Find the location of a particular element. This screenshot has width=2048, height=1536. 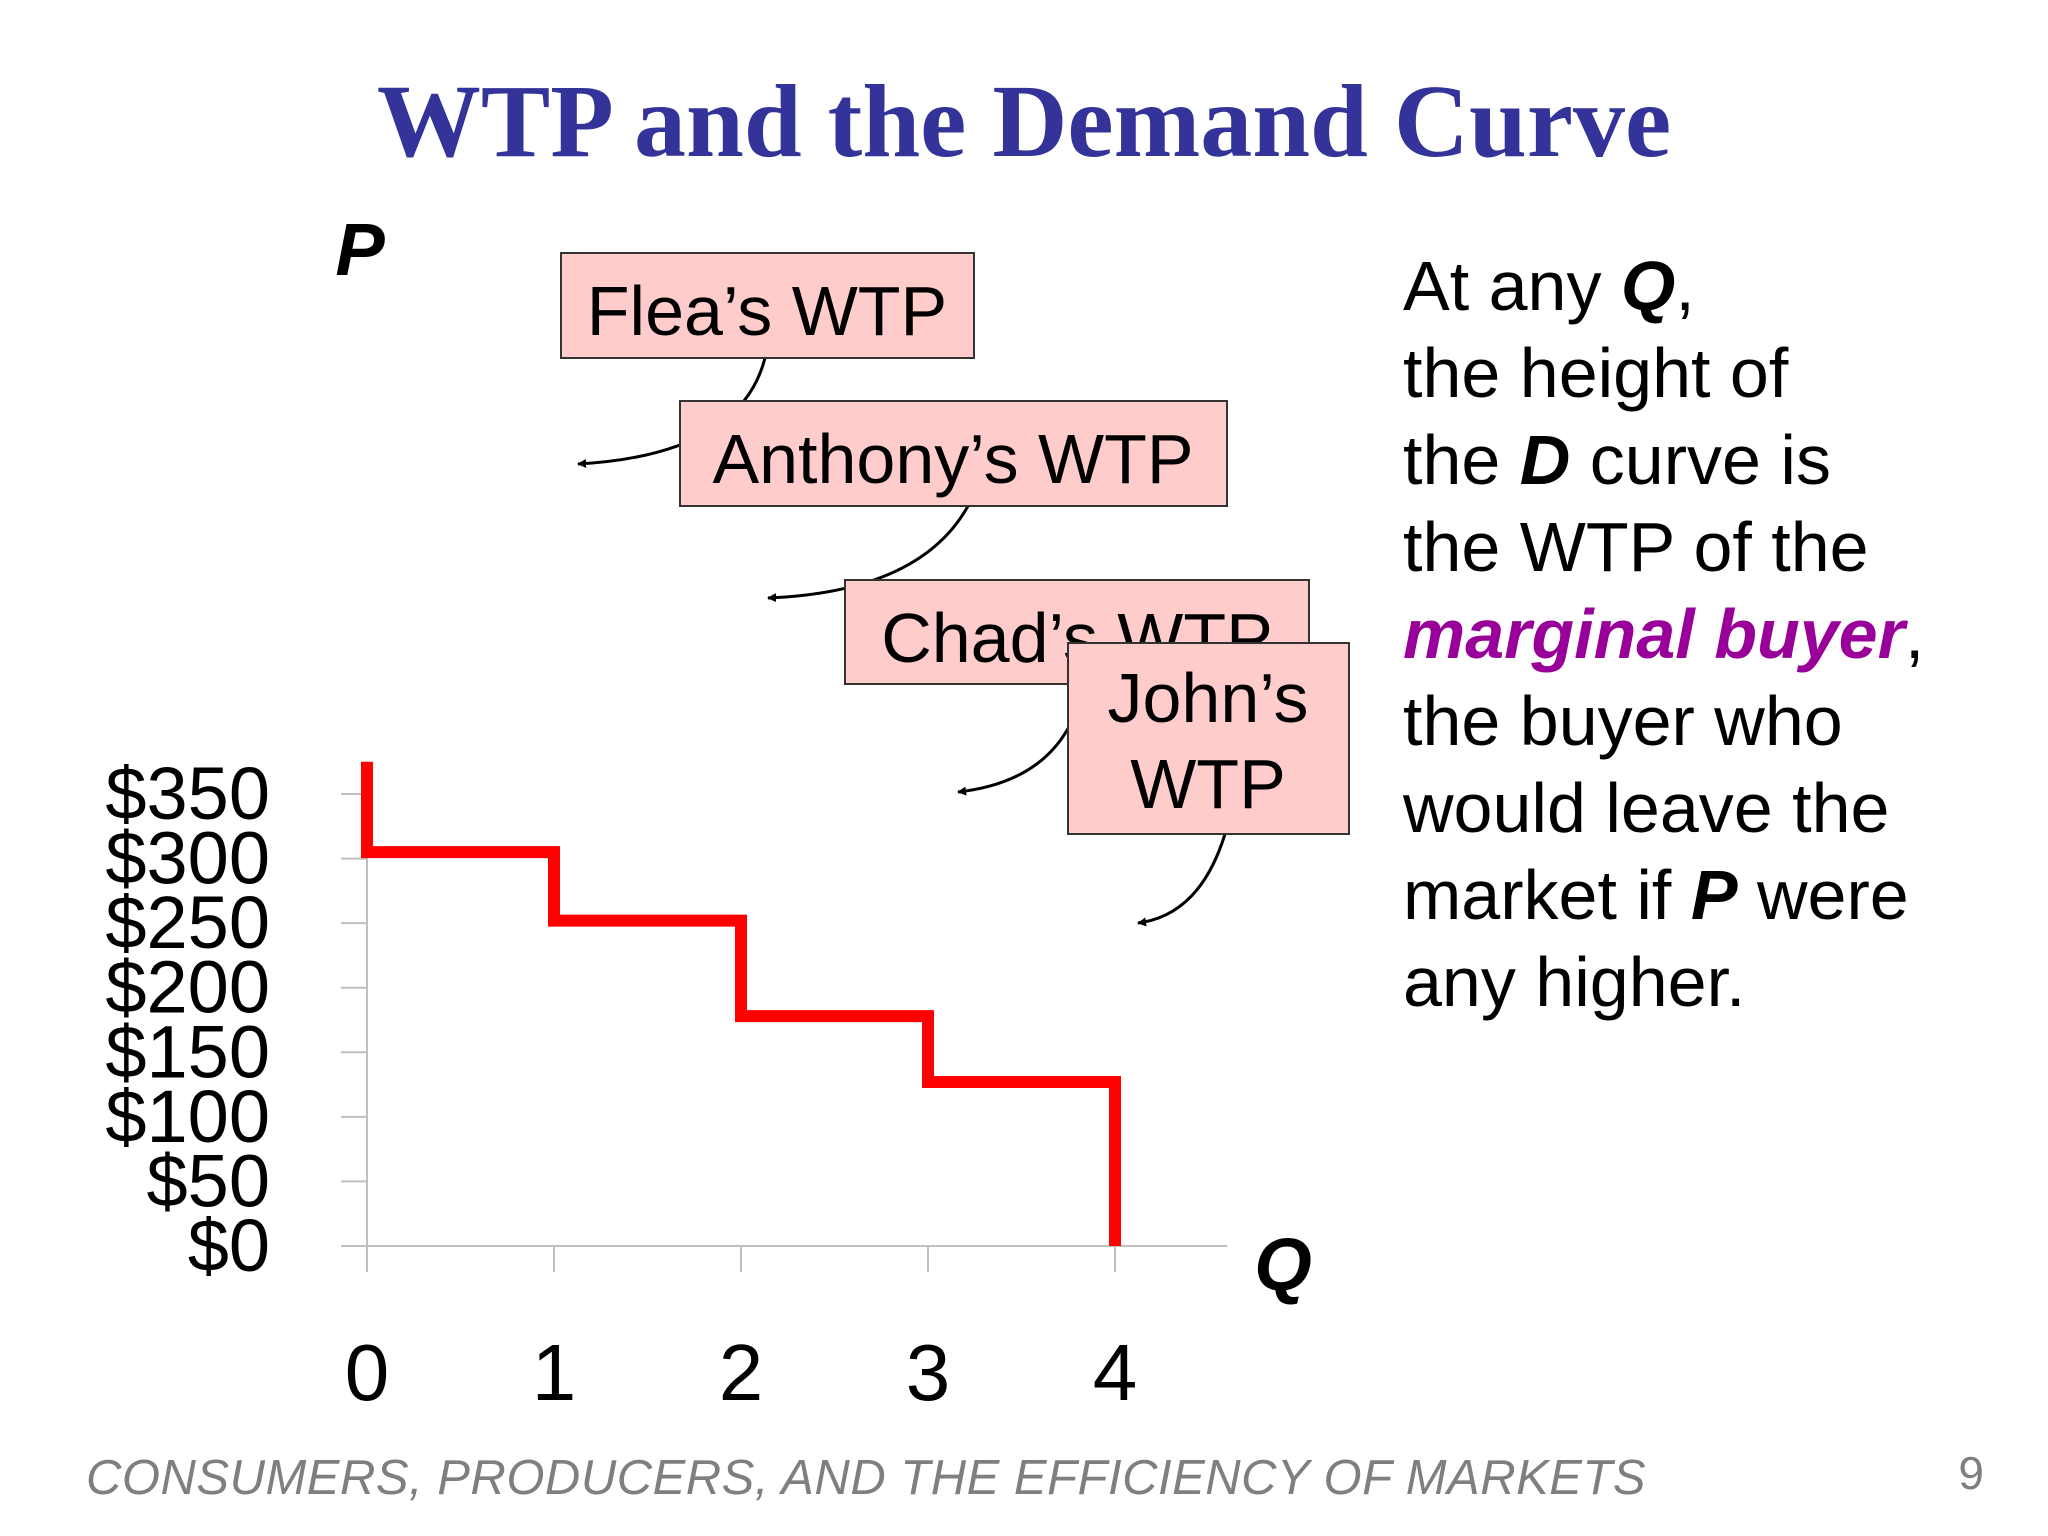

callout-text: WTP is located at coordinates (1208, 784).